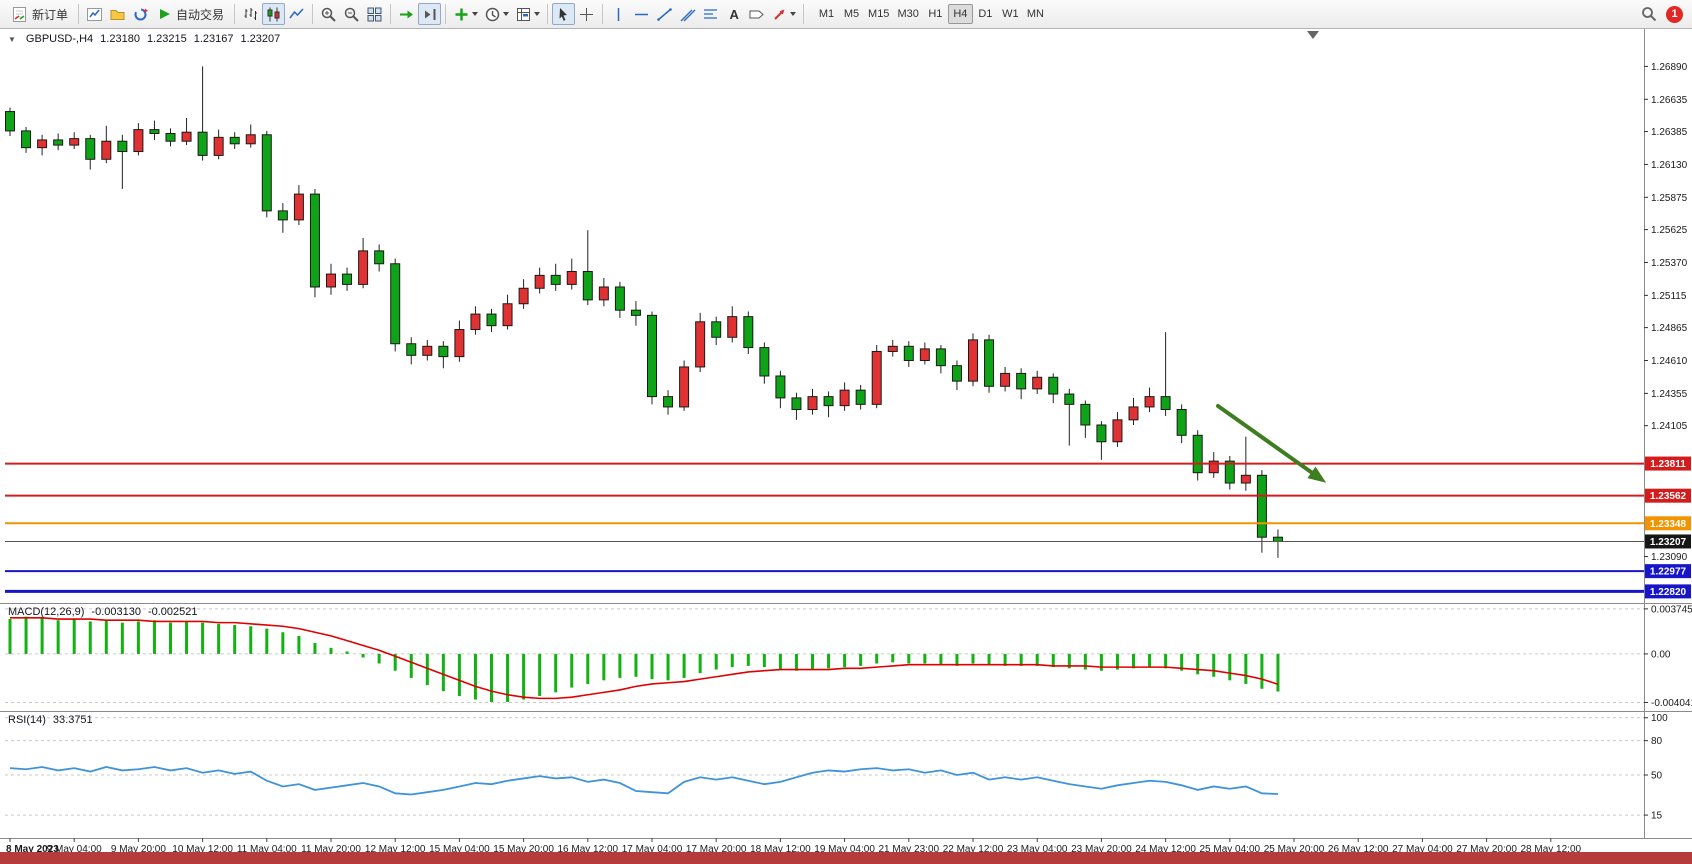 The width and height of the screenshot is (1692, 864). I want to click on zoom-in-button, so click(328, 14).